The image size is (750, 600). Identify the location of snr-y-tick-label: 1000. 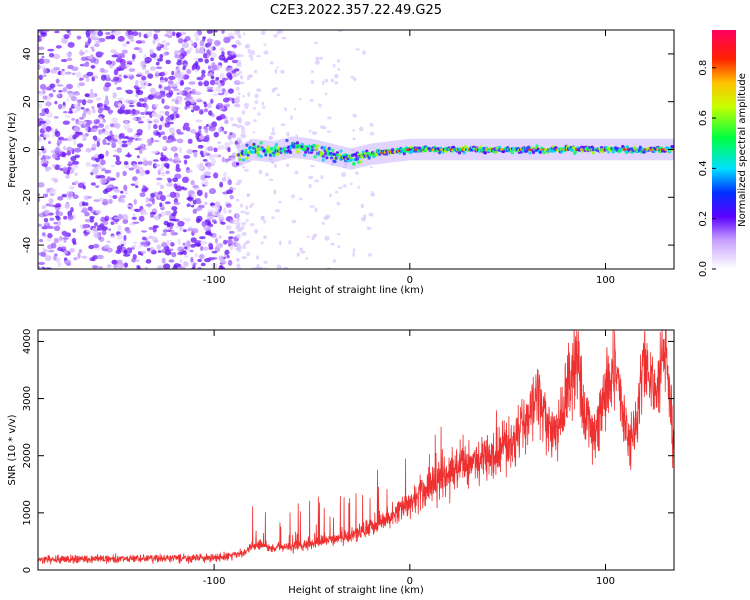
(27, 512).